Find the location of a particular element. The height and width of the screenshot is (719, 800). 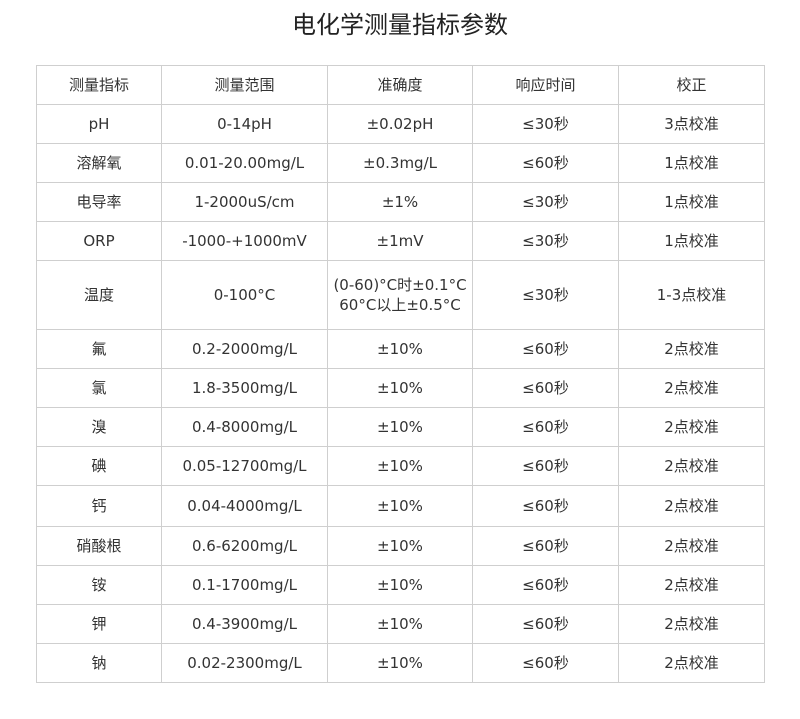

table-row: 钙 0.04-4000mg/L ±10% ≤60秒 2点校准 is located at coordinates (400, 506).